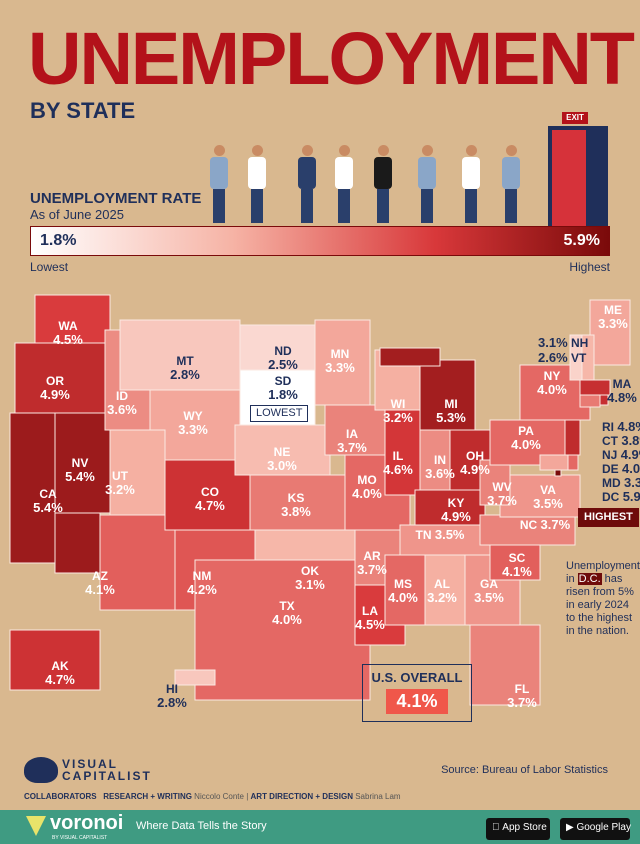 Image resolution: width=640 pixels, height=844 pixels. I want to click on design-name: Sabrina Lam, so click(378, 796).